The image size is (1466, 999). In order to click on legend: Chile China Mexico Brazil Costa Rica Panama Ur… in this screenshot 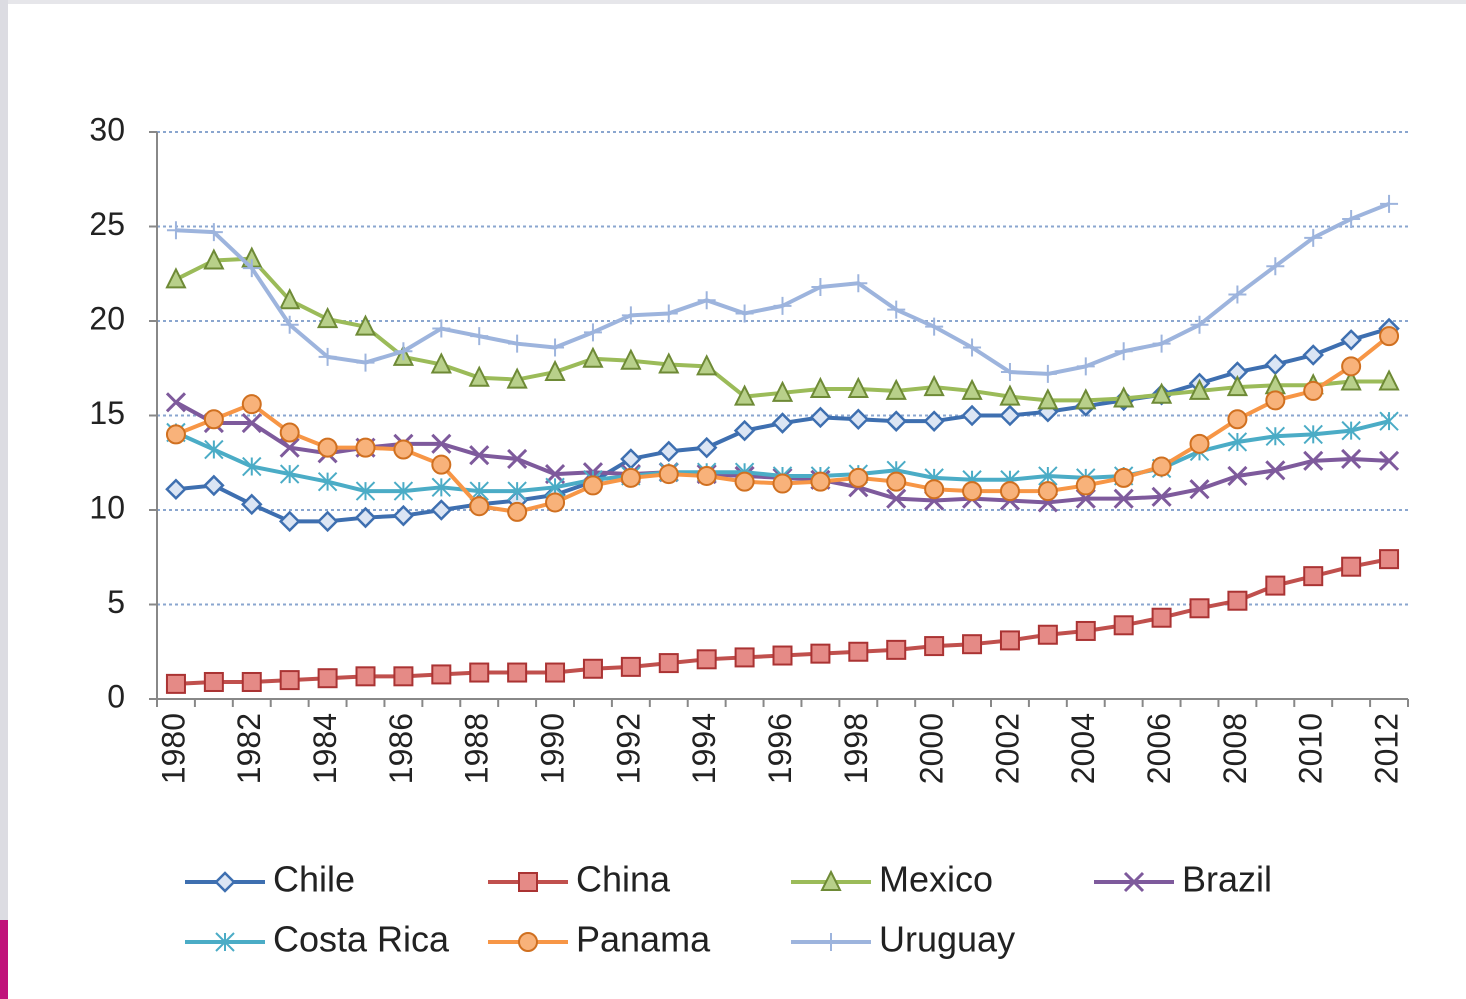, I will do `click(728, 909)`.